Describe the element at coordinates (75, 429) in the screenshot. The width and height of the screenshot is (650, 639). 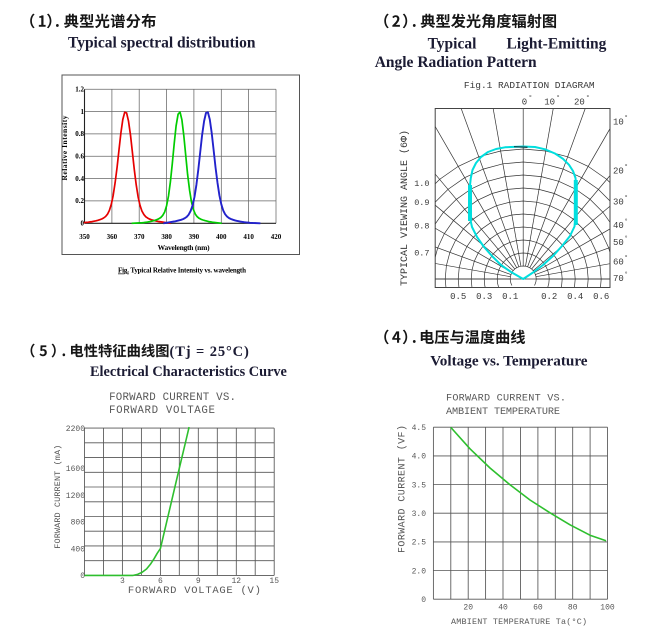
I see `svg-text: 2200` at that location.